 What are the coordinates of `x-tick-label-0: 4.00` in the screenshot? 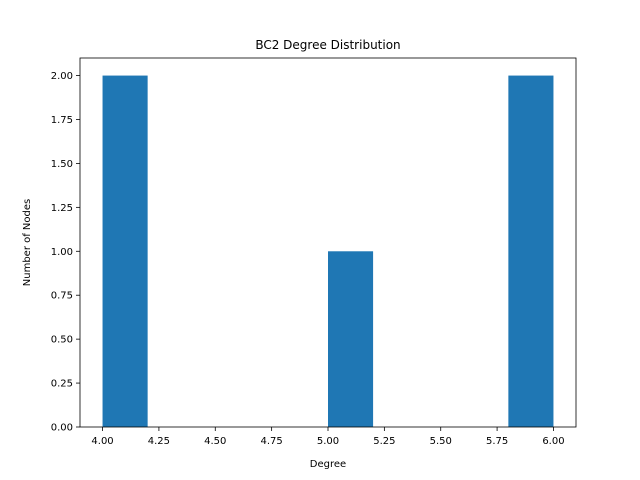 It's located at (102, 441).